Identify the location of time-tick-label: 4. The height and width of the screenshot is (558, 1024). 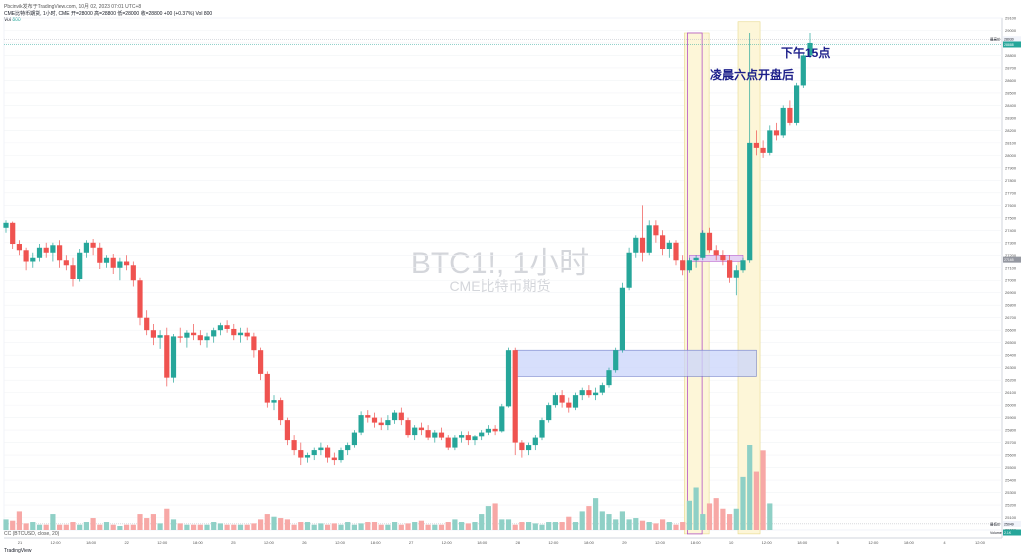
(944, 542).